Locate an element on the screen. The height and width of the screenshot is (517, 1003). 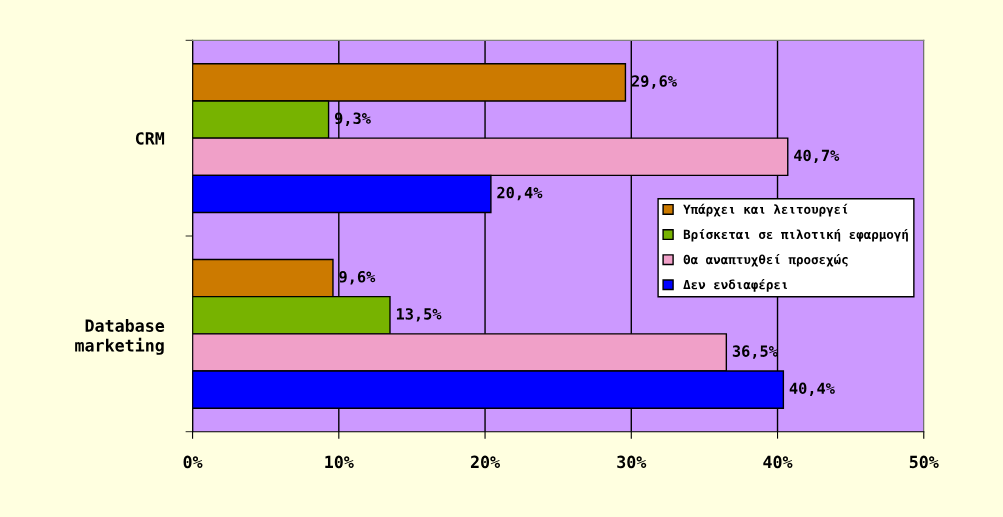
x-tick-label: 50% is located at coordinates (924, 462).